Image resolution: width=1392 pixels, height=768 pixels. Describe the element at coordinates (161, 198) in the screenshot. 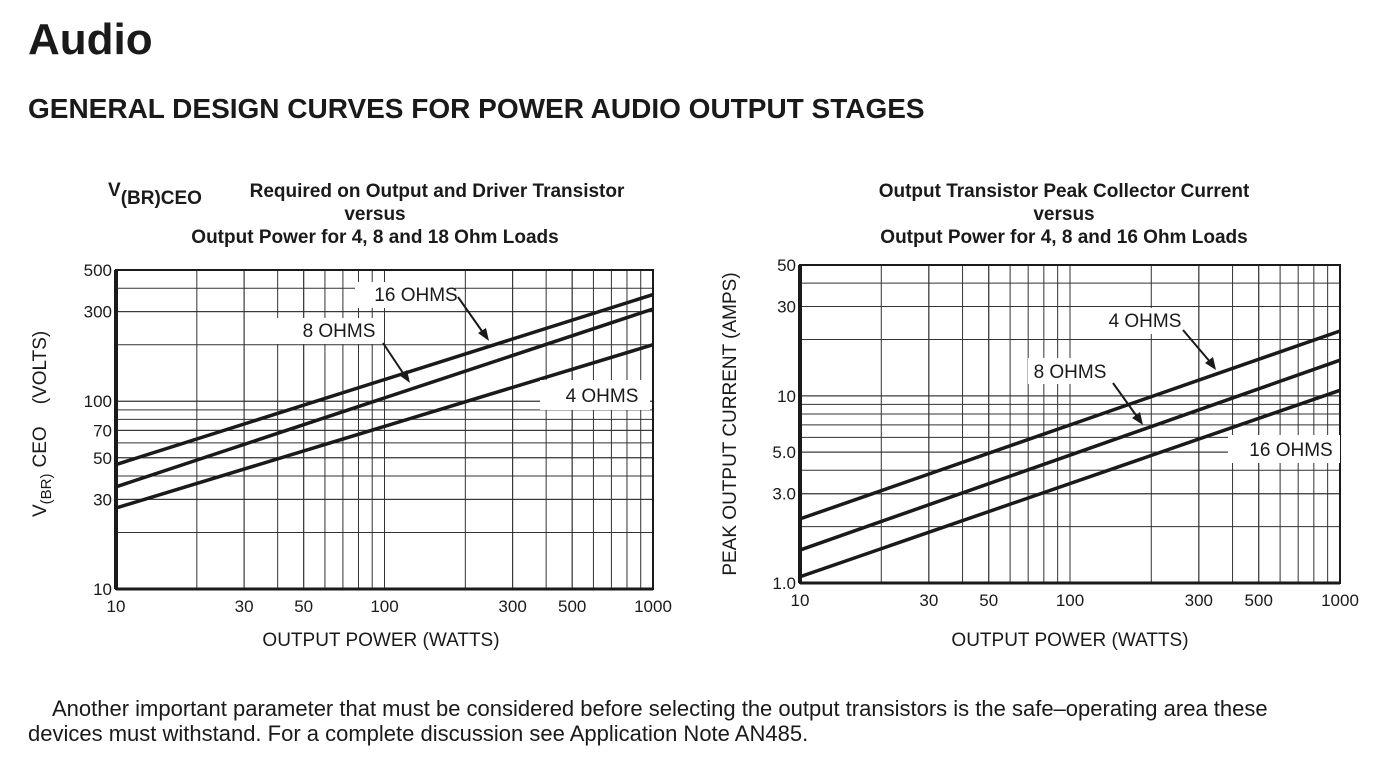

I see `symbol-sub: (BR)CEO` at that location.